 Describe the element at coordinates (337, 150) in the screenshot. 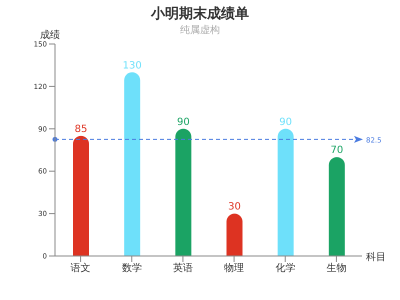

I see `data-label: 70` at that location.